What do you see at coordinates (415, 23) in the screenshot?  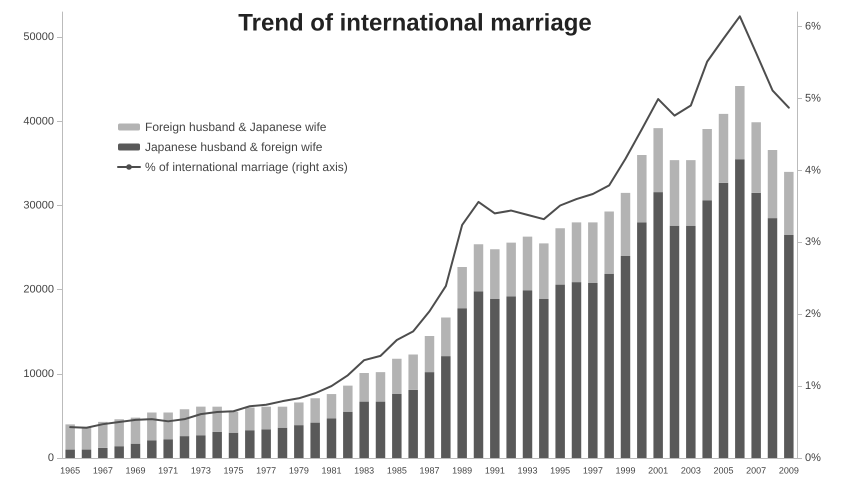 I see `chart-title: Trend of international marriage` at bounding box center [415, 23].